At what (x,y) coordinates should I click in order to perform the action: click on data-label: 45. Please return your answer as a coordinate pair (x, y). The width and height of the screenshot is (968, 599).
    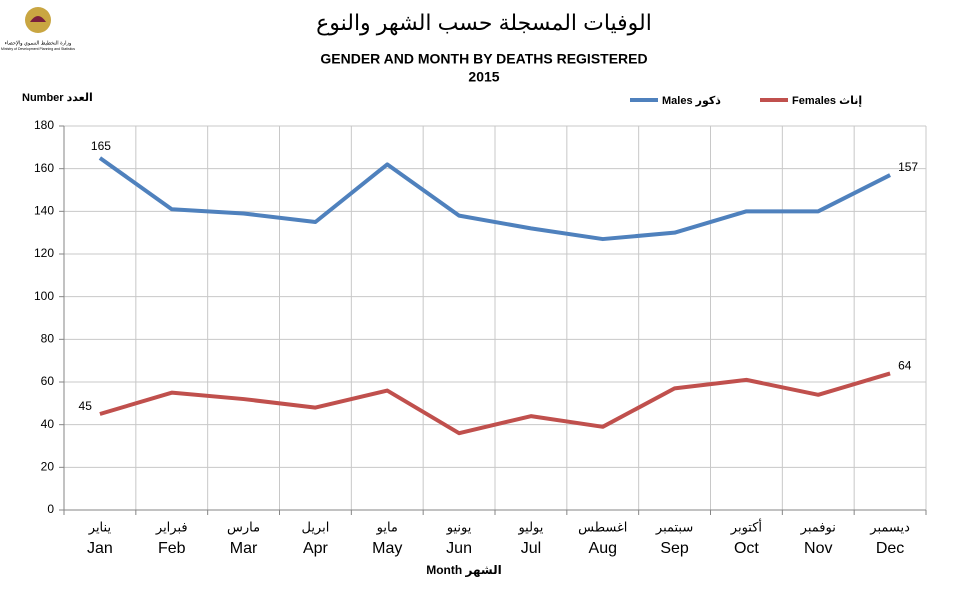
    Looking at the image, I should click on (86, 406).